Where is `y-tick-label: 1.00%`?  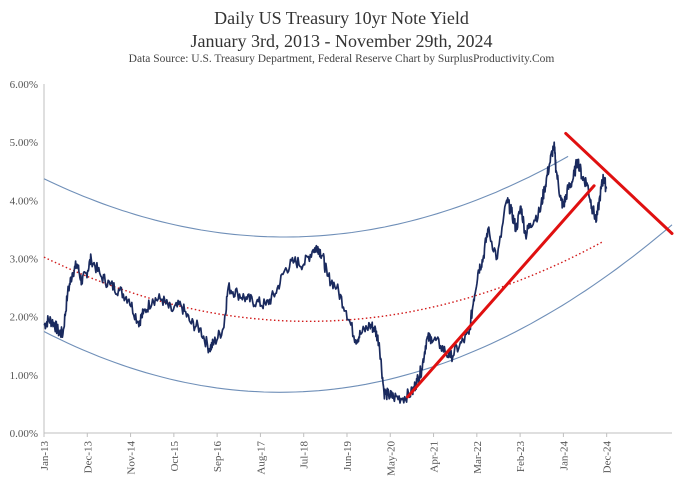
y-tick-label: 1.00% is located at coordinates (24, 376).